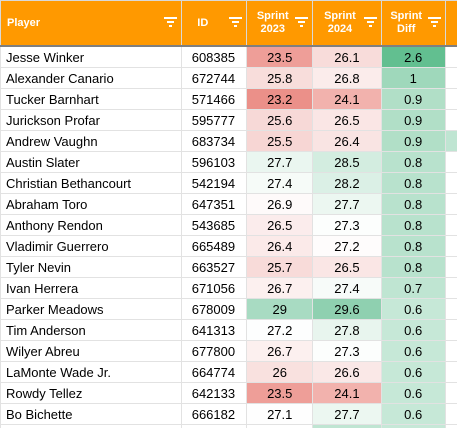  I want to click on cell-player: Anthony Rendon, so click(91, 225).